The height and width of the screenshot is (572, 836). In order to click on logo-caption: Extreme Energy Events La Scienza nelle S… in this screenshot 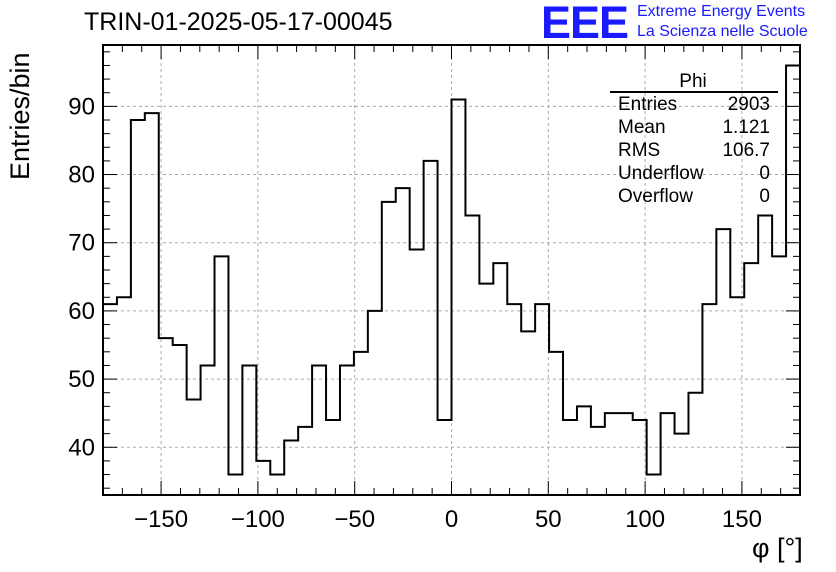, I will do `click(722, 22)`.